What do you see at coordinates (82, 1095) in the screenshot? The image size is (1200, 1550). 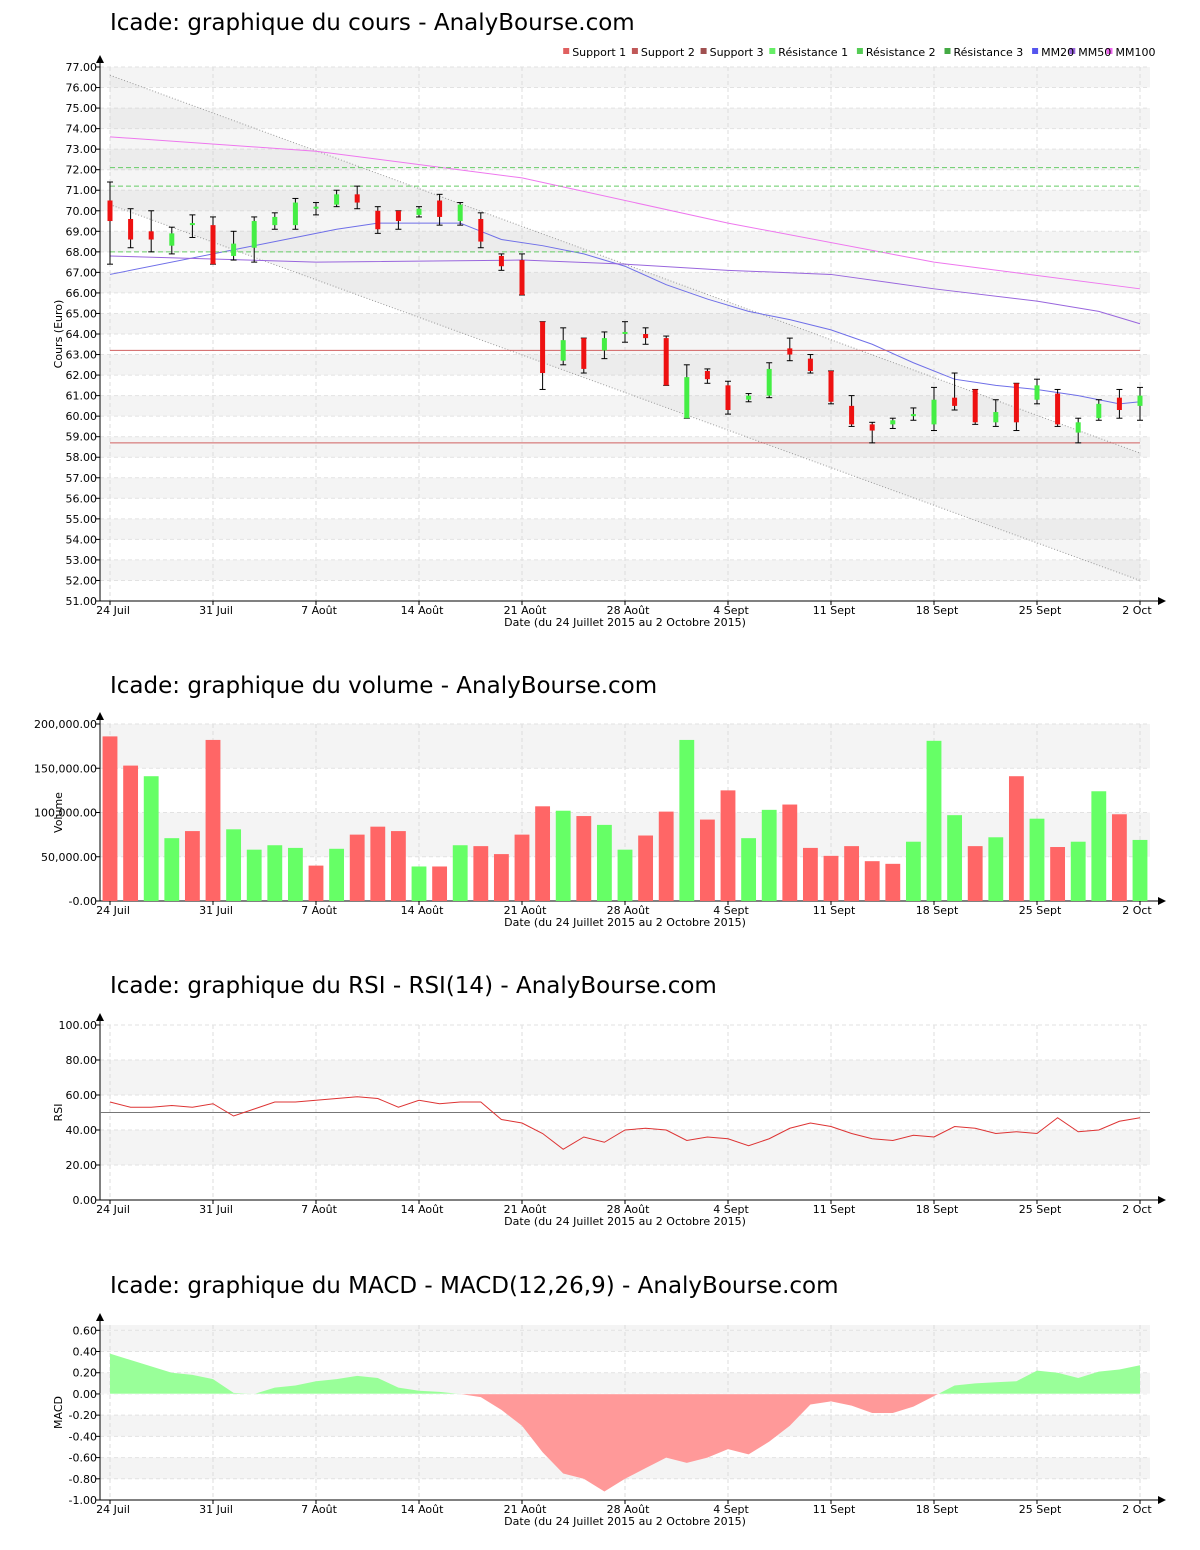 I see `y-tick-label: 60.00` at bounding box center [82, 1095].